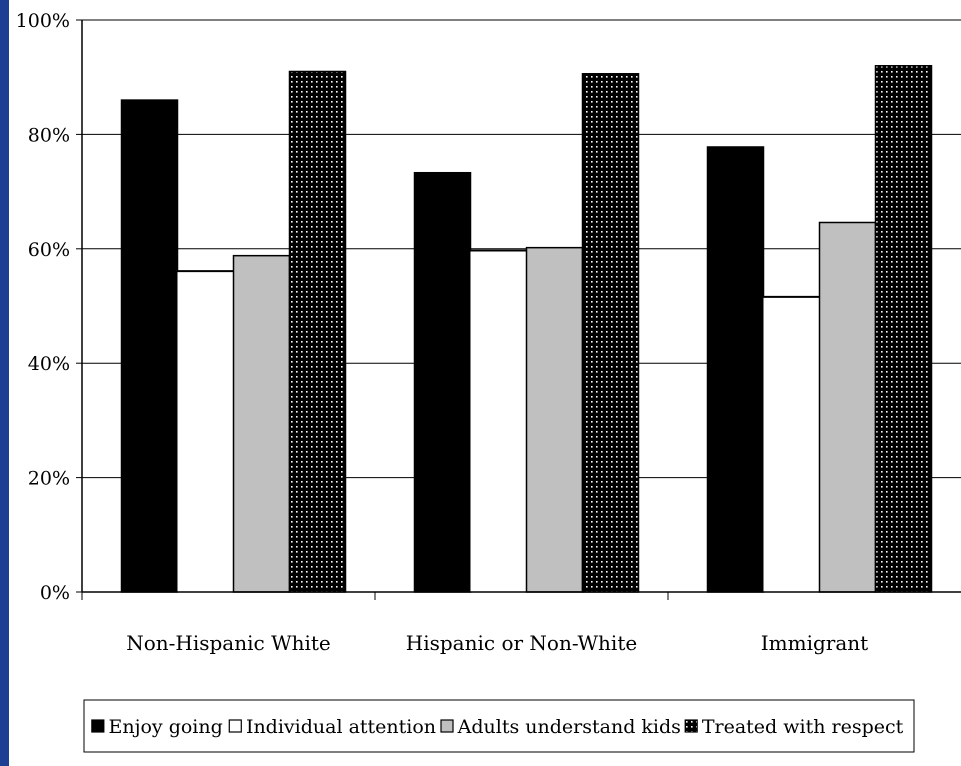  Describe the element at coordinates (4, 383) in the screenshot. I see `left-edge-bar` at that location.